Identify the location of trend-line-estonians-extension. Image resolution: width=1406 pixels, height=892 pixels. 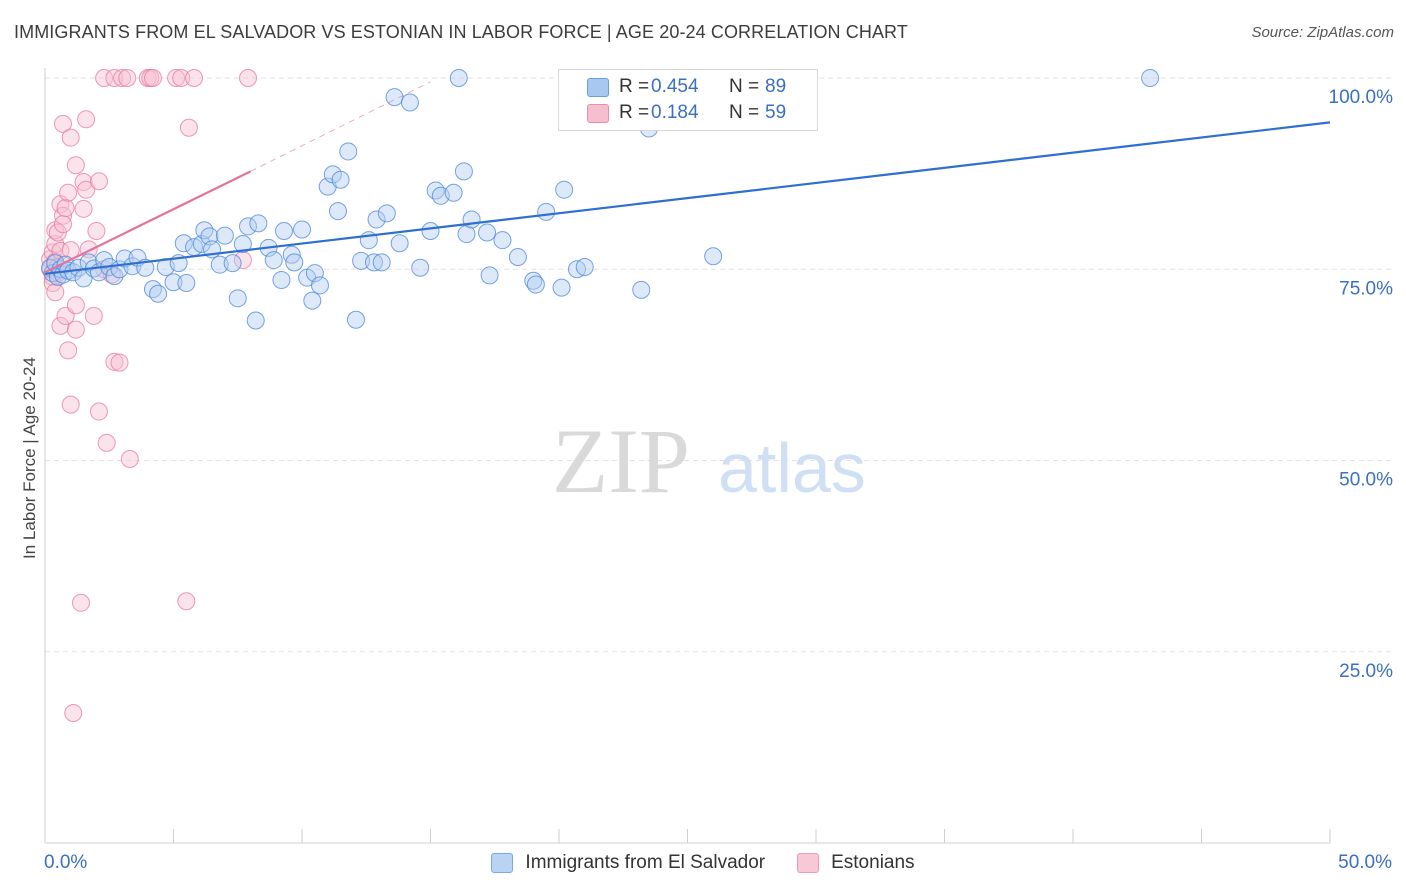
(340, 126).